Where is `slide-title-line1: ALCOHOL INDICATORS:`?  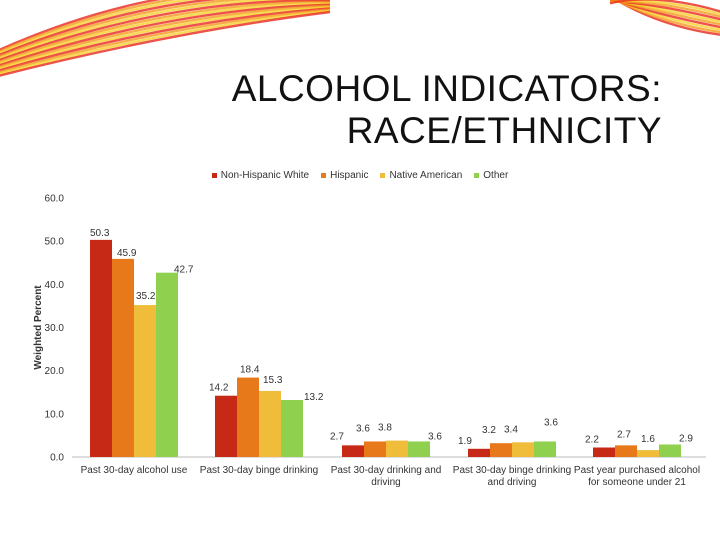
slide-title-line1: ALCOHOL INDICATORS: is located at coordinates (446, 88).